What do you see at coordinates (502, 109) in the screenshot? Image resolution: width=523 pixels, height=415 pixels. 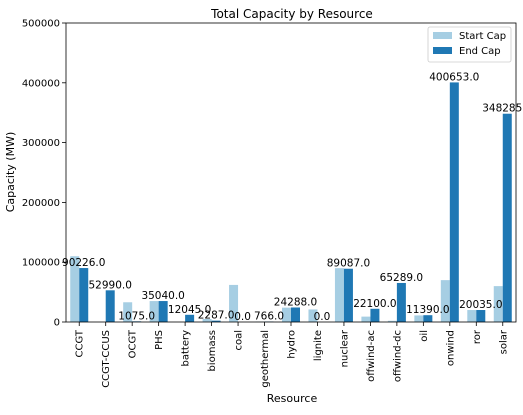 I see `data-label-solar: 348285.0` at bounding box center [502, 109].